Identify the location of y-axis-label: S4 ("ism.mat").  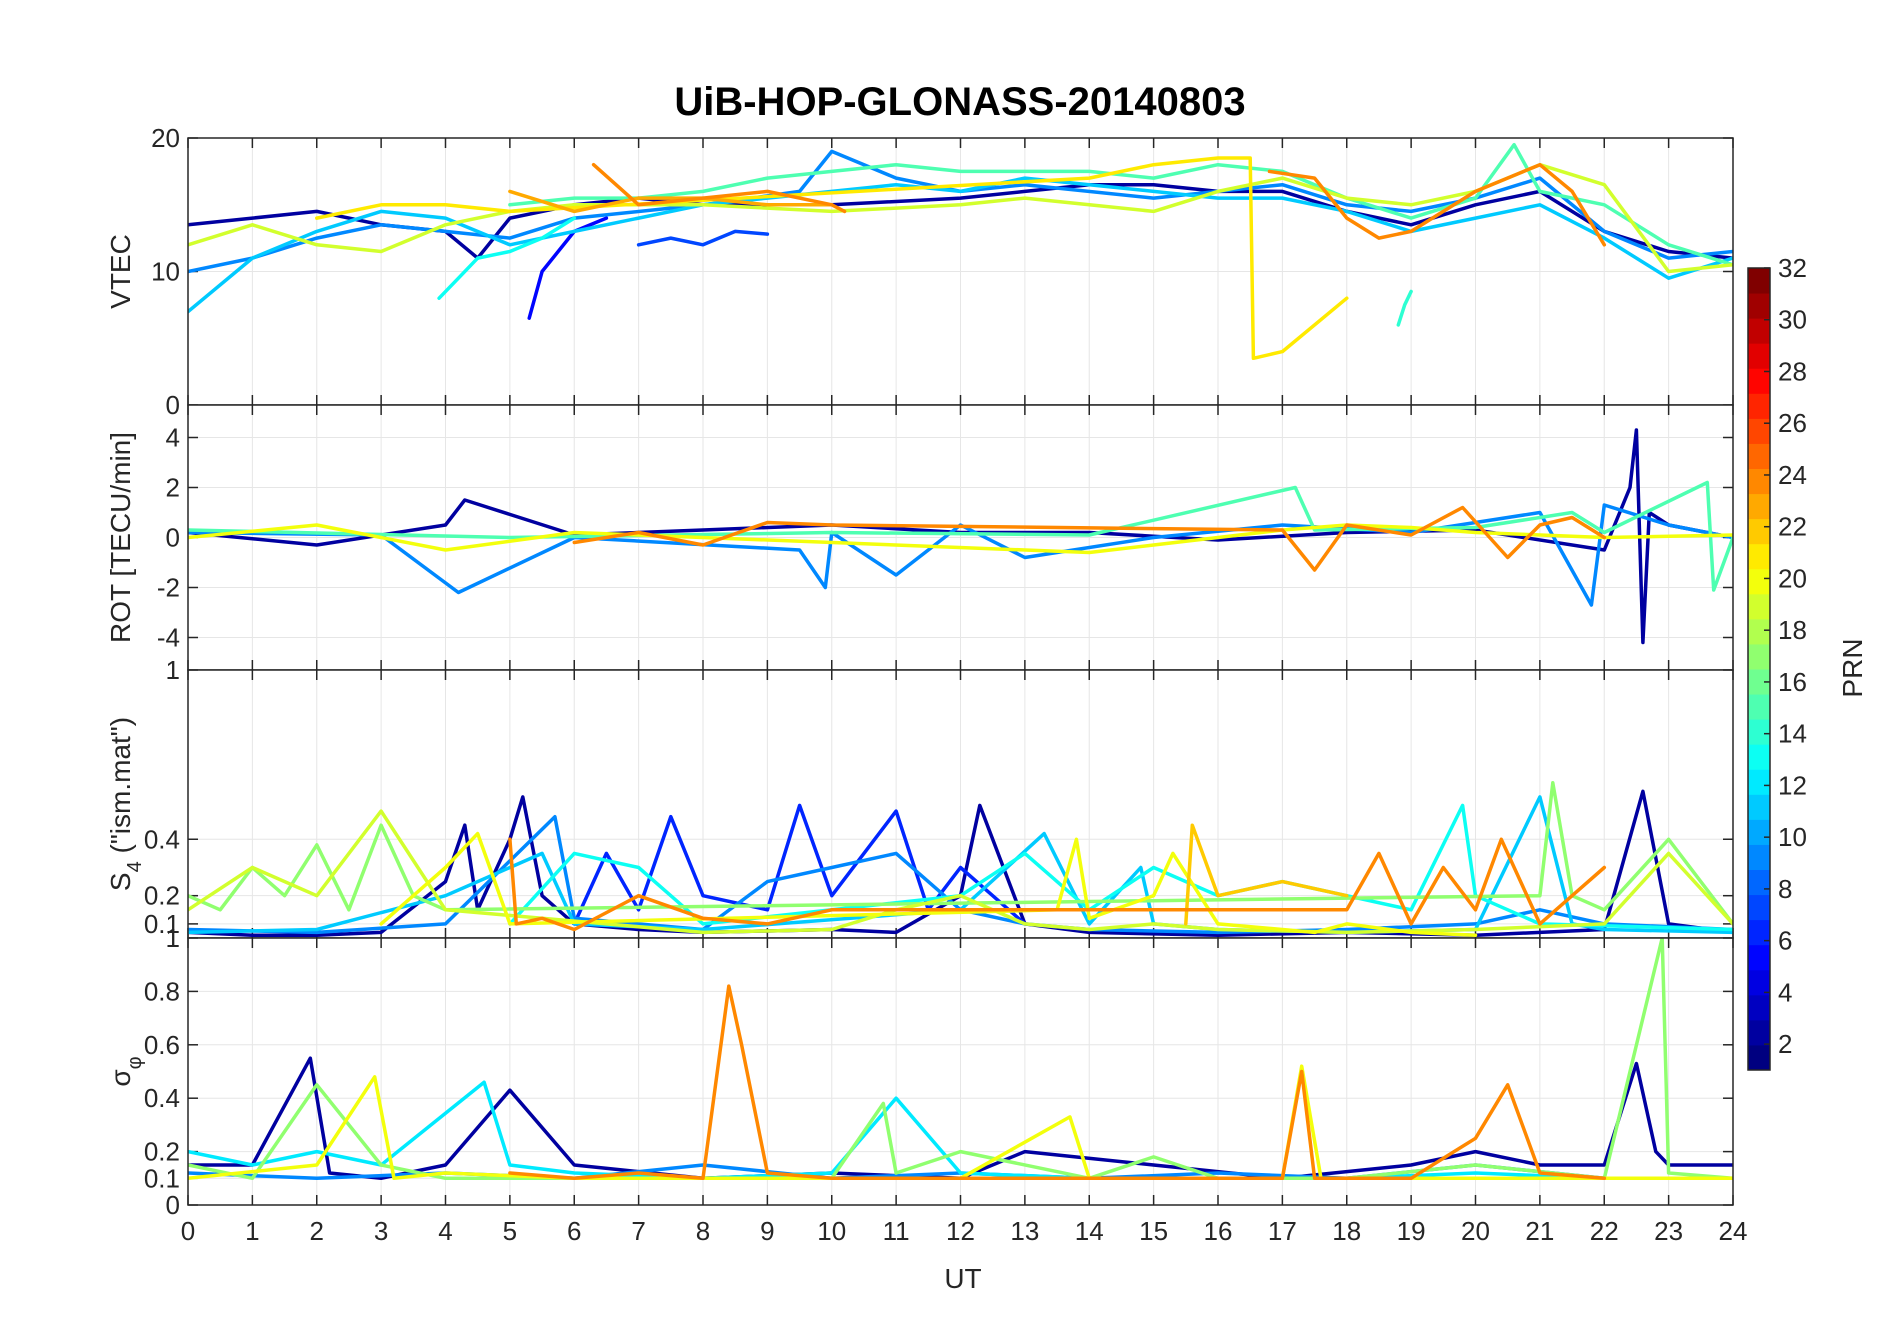
(125, 804).